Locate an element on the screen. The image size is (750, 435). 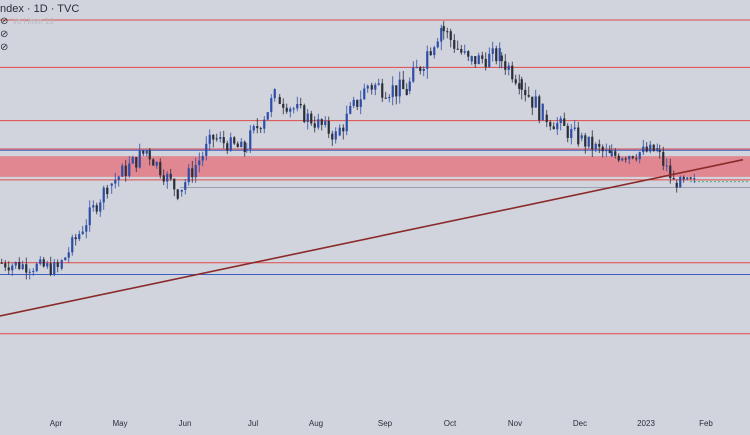
legend-row-2: ⊘ is located at coordinates (39, 34).